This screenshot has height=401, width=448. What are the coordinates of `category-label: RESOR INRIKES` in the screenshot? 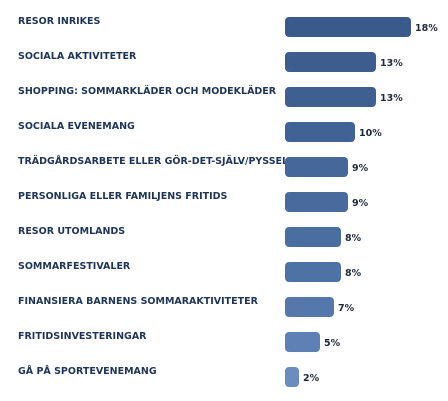 It's located at (59, 21).